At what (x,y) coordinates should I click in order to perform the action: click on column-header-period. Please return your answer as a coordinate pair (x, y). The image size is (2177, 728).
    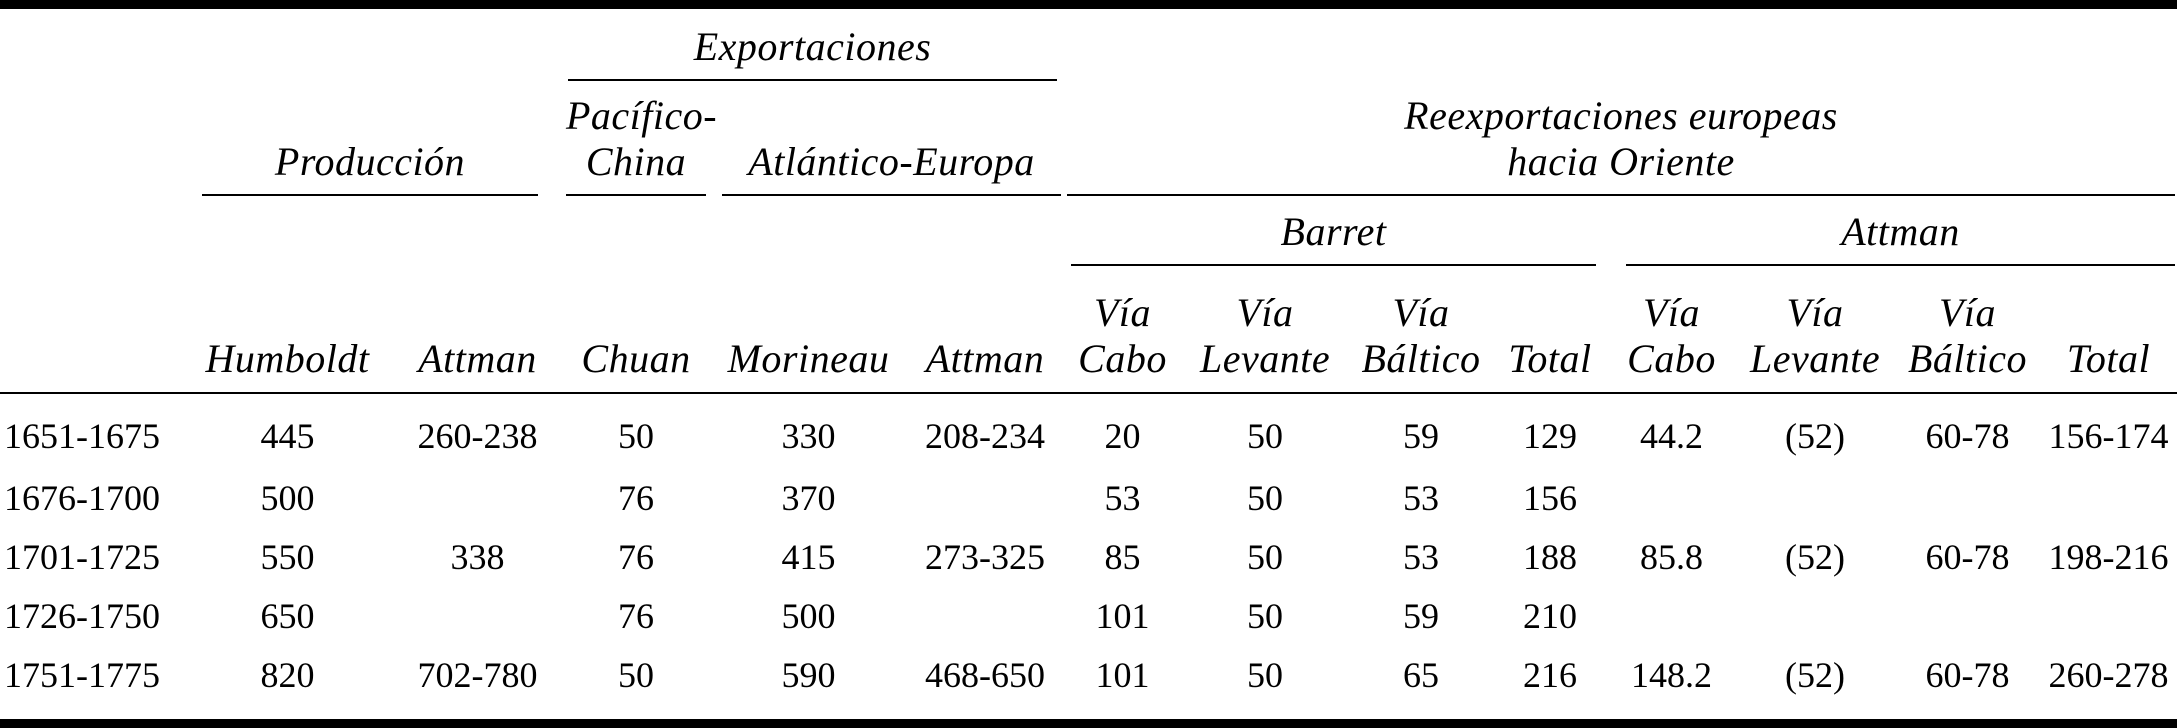
    Looking at the image, I should click on (90, 330).